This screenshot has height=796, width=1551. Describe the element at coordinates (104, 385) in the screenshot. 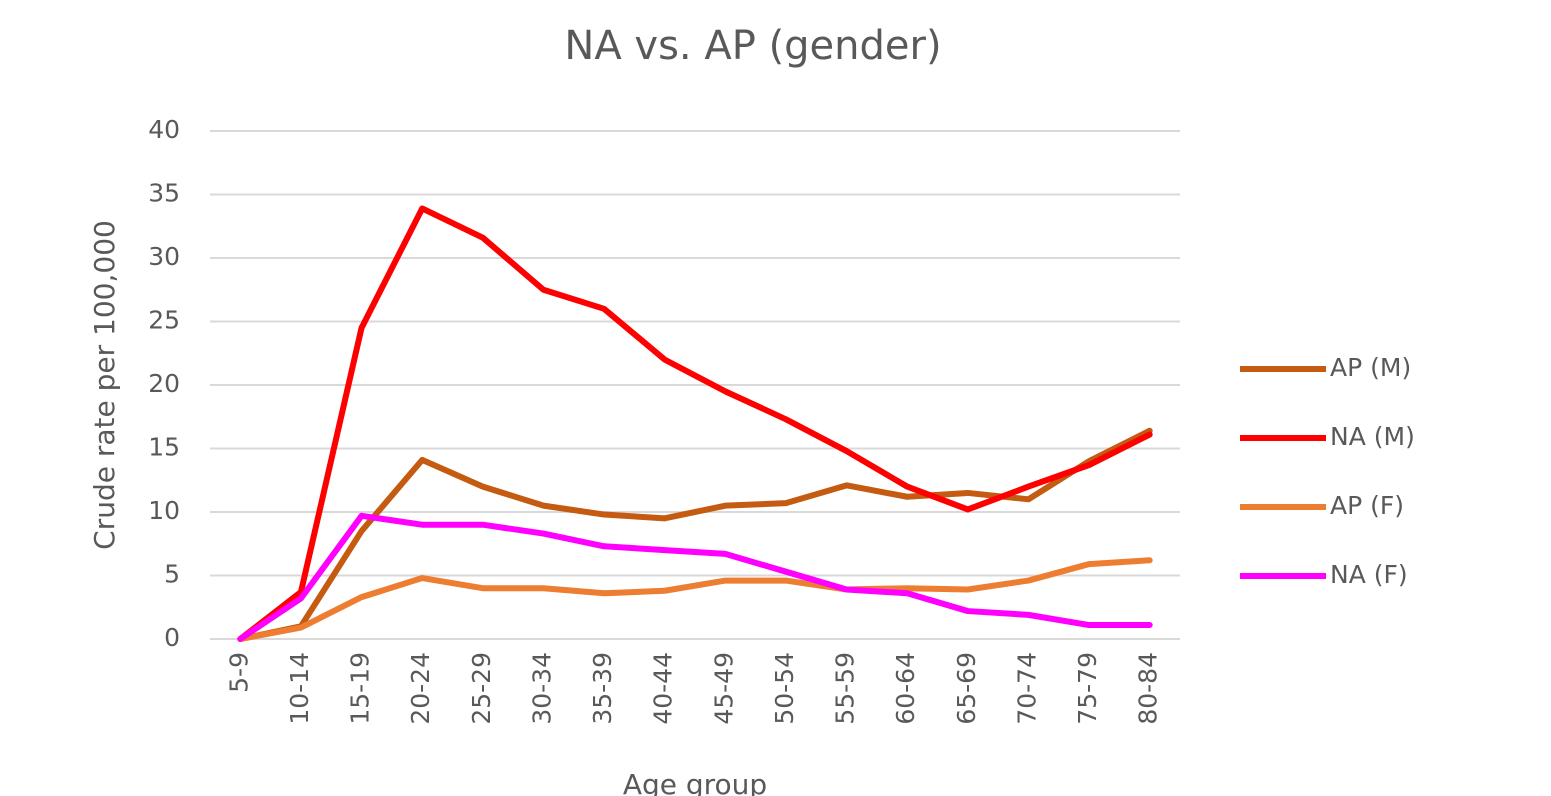

I see `y-axis-label: Crude rate per 100,000` at that location.